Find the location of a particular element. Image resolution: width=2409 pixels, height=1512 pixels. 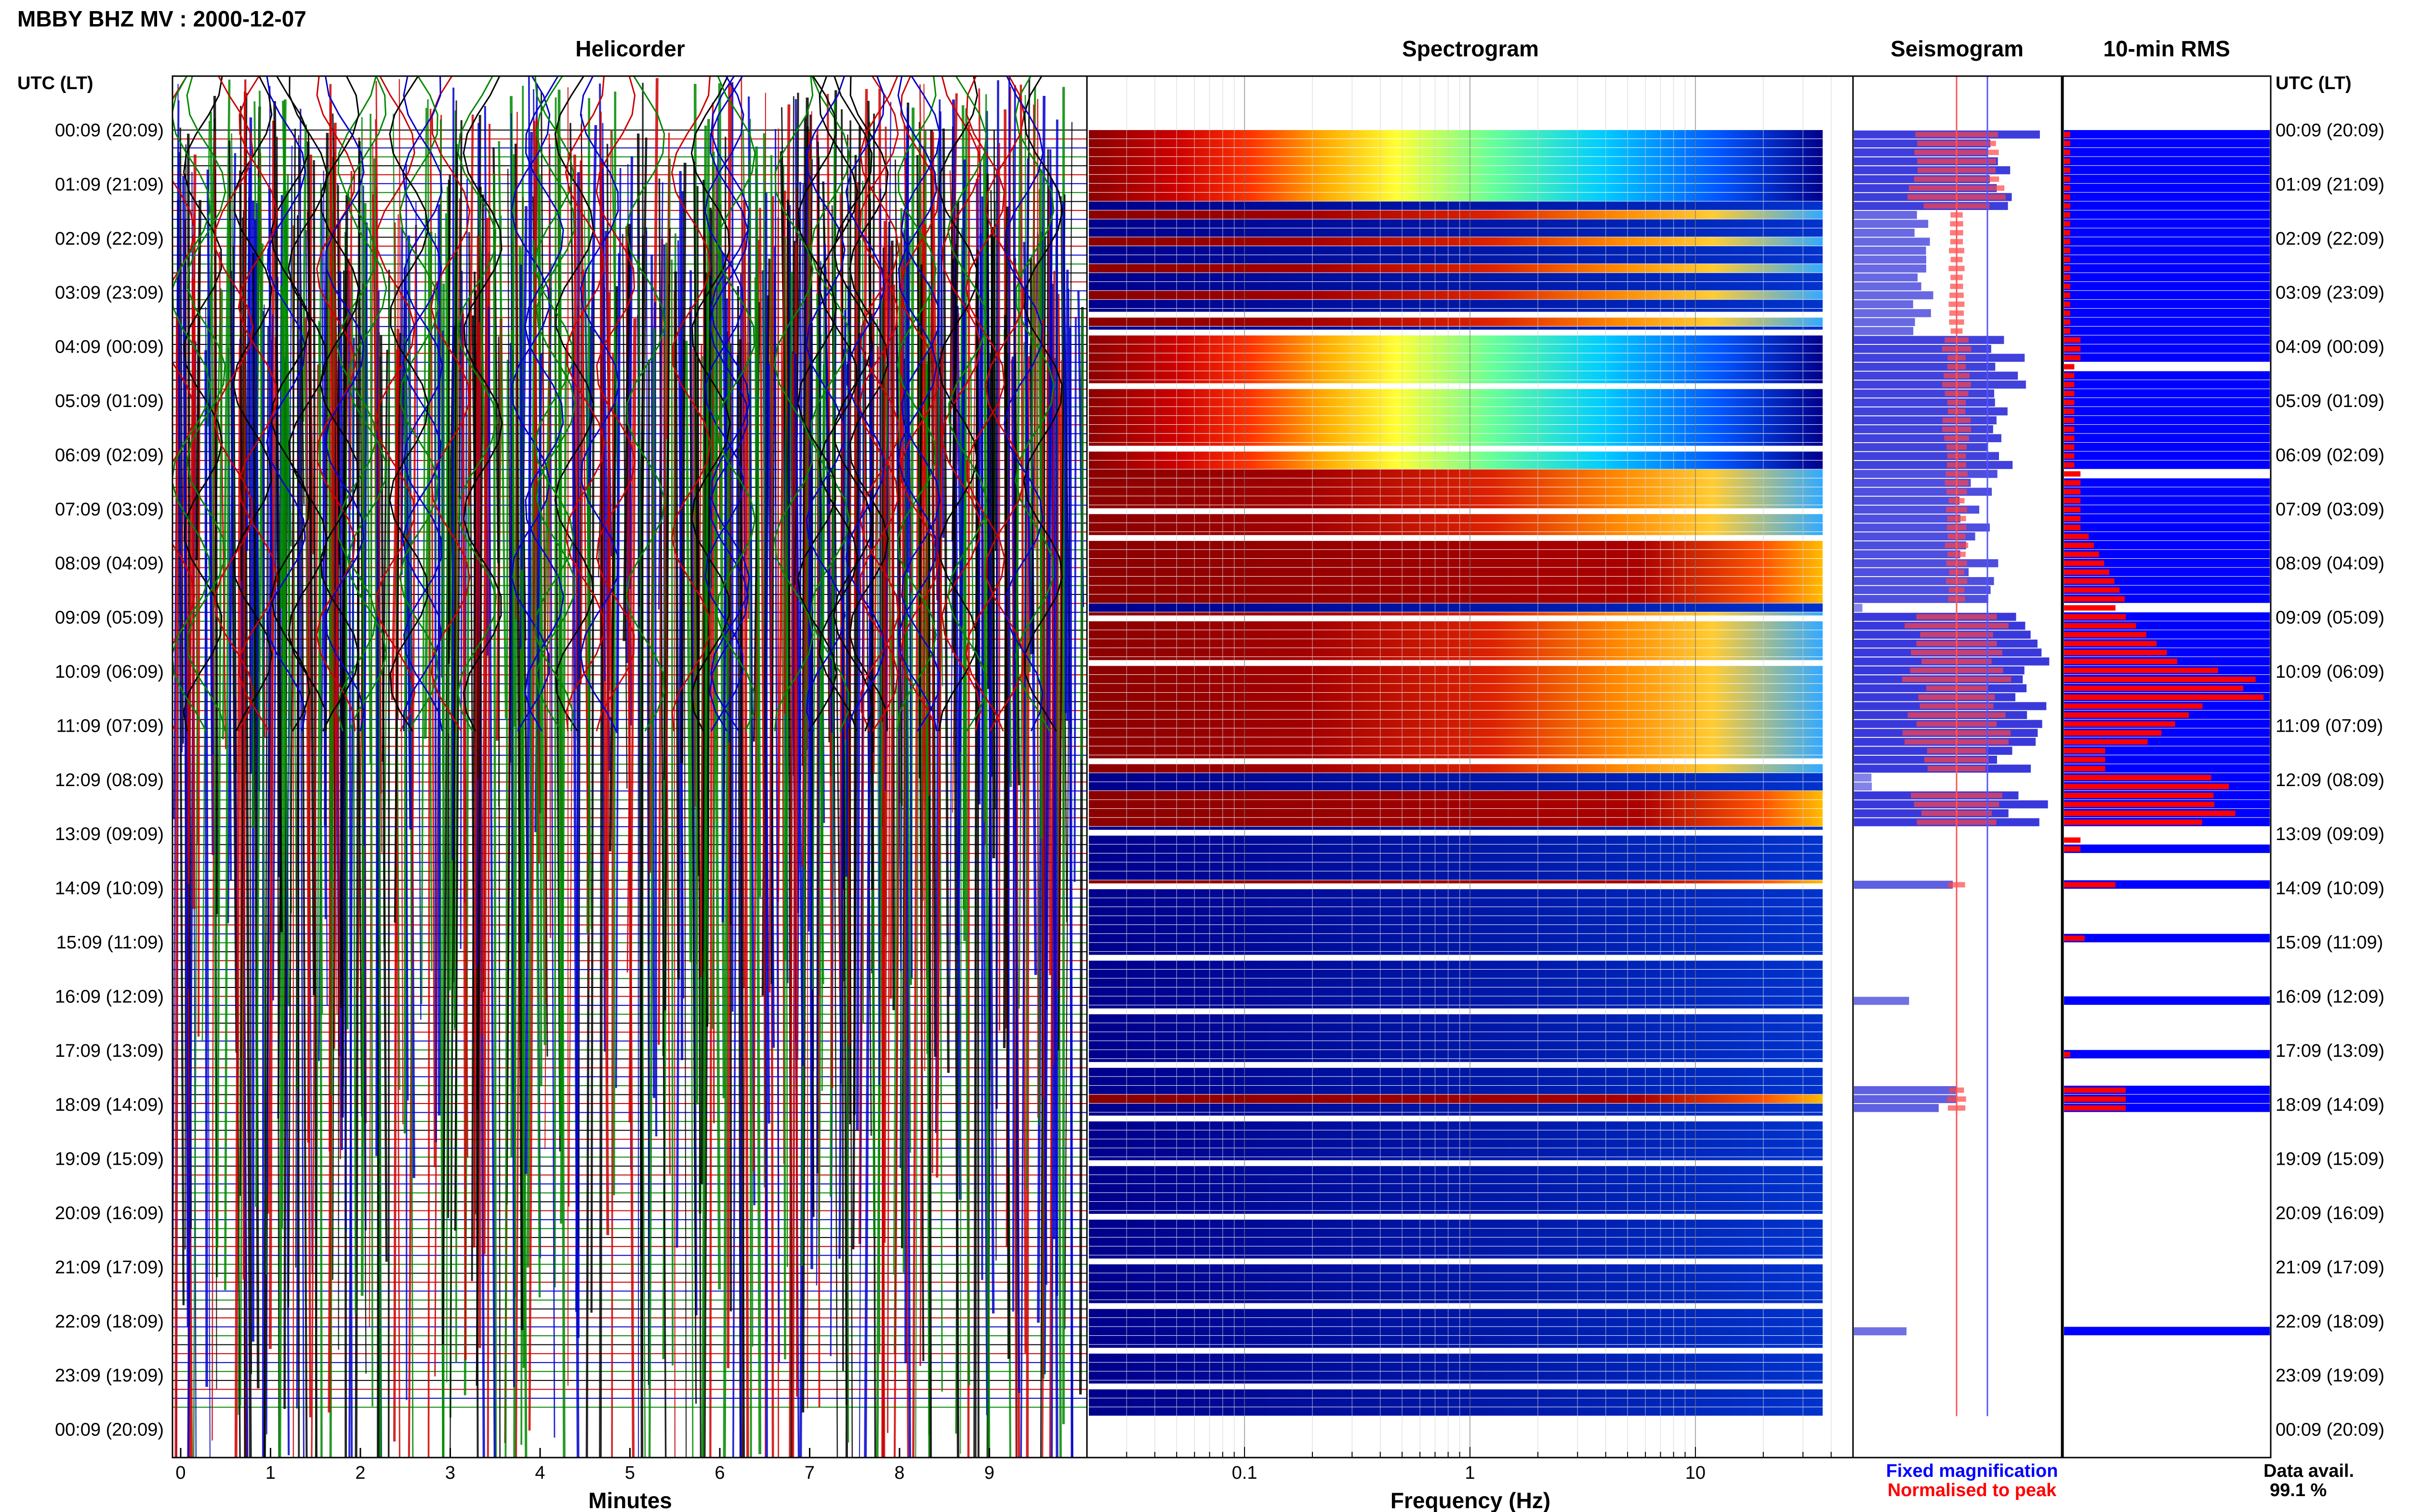

time-label-right: 12:09 (08:09) is located at coordinates (2330, 780).